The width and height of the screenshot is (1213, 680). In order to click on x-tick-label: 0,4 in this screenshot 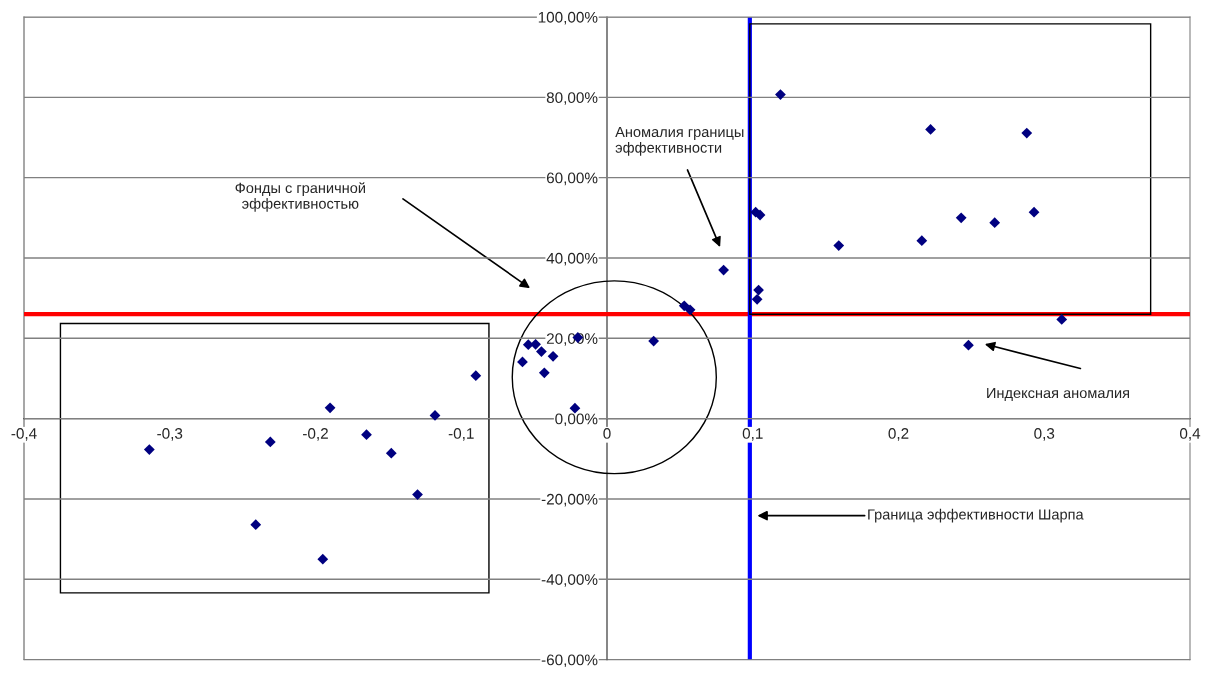, I will do `click(1190, 434)`.